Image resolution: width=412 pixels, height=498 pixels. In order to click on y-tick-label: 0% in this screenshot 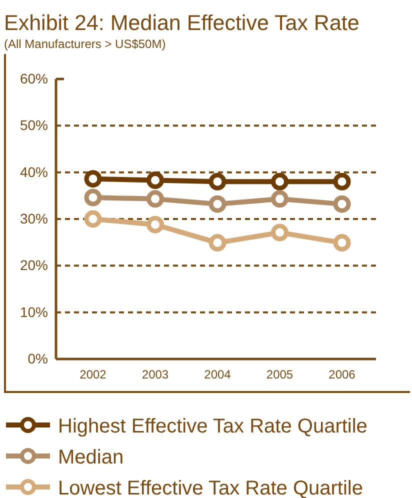, I will do `click(38, 358)`.